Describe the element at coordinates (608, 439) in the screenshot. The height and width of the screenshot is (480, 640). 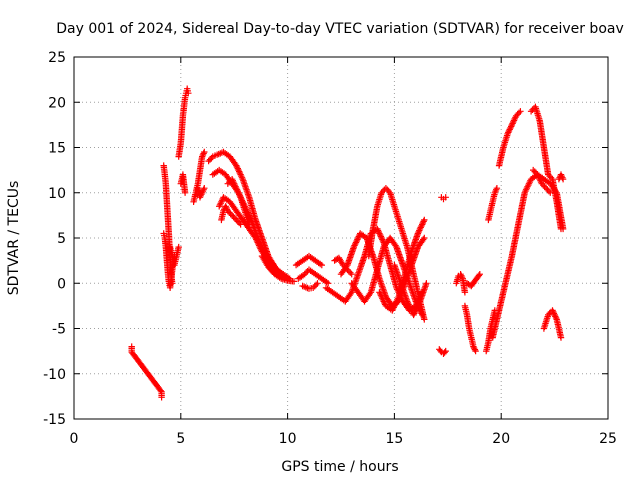
I see `x-tick-label: 25` at that location.